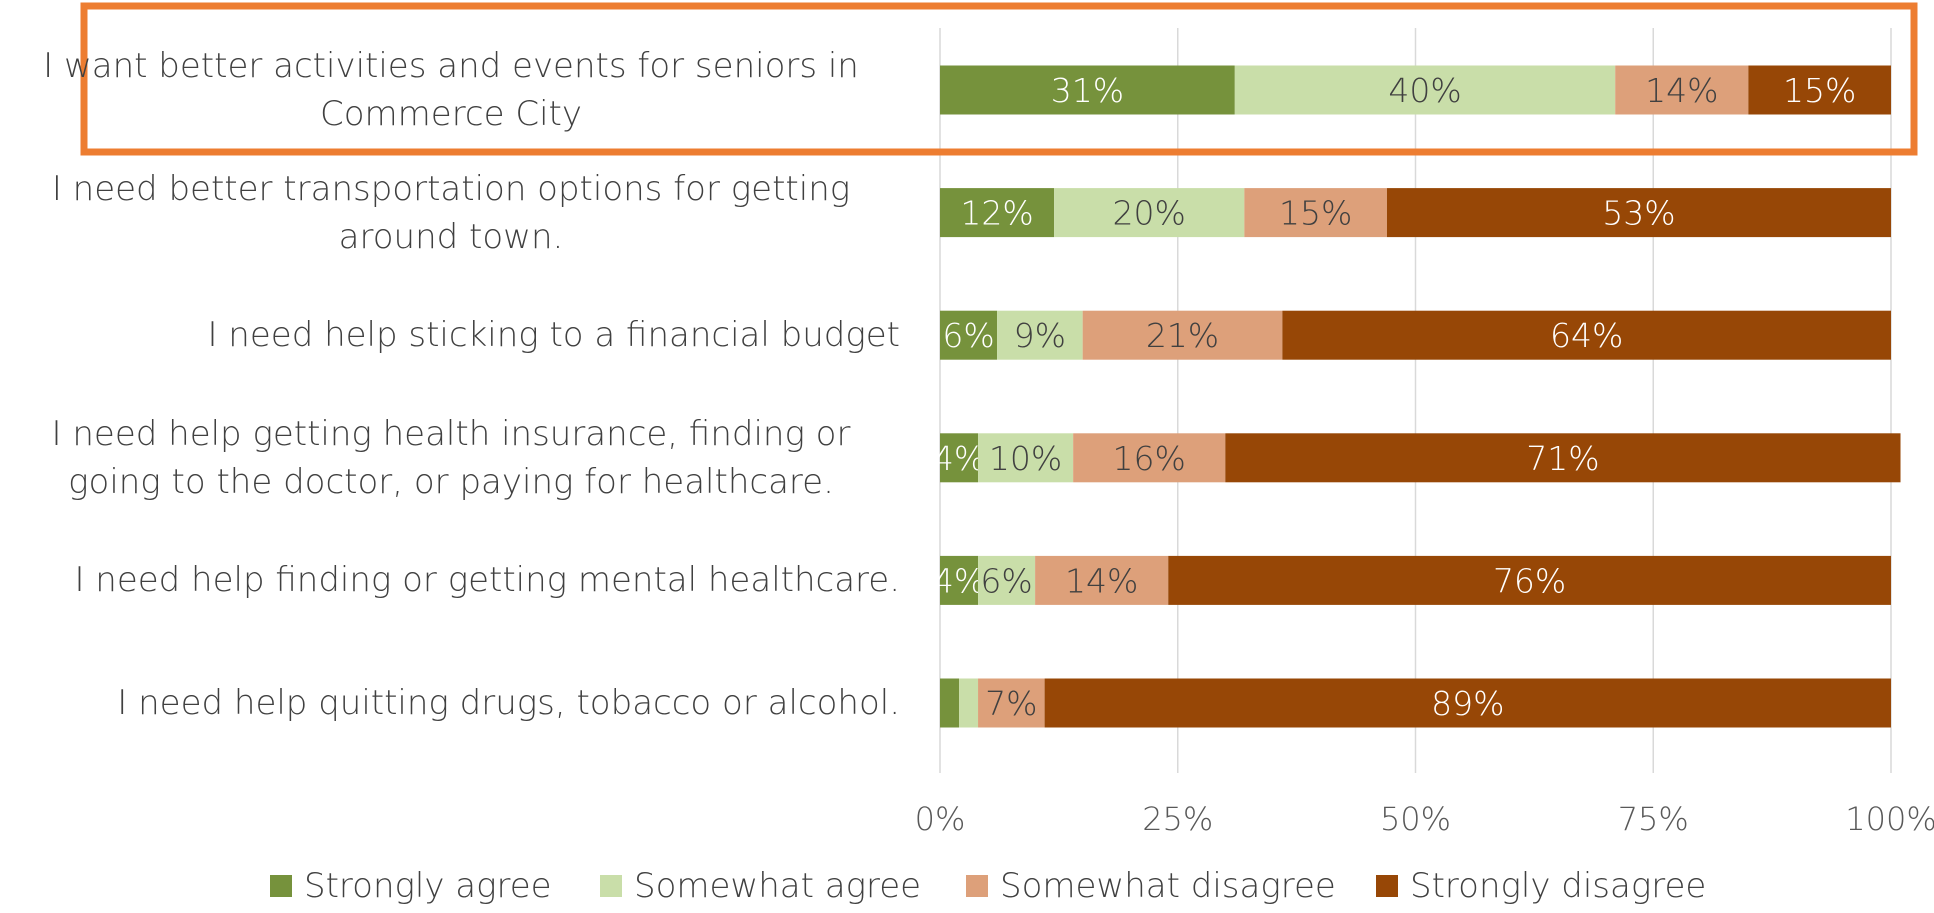  I want to click on data-label: 53%, so click(1638, 213).